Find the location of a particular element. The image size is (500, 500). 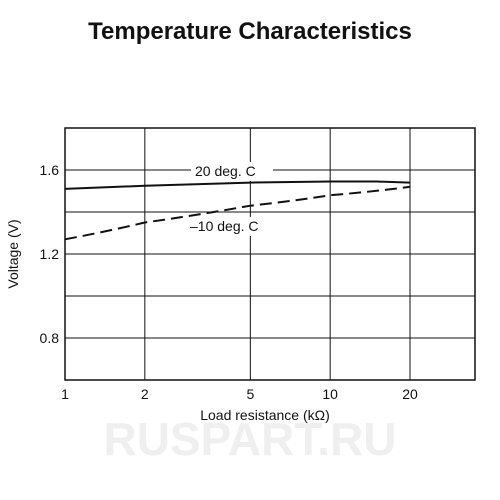

y-tick-label: 1.2 is located at coordinates (50, 254).